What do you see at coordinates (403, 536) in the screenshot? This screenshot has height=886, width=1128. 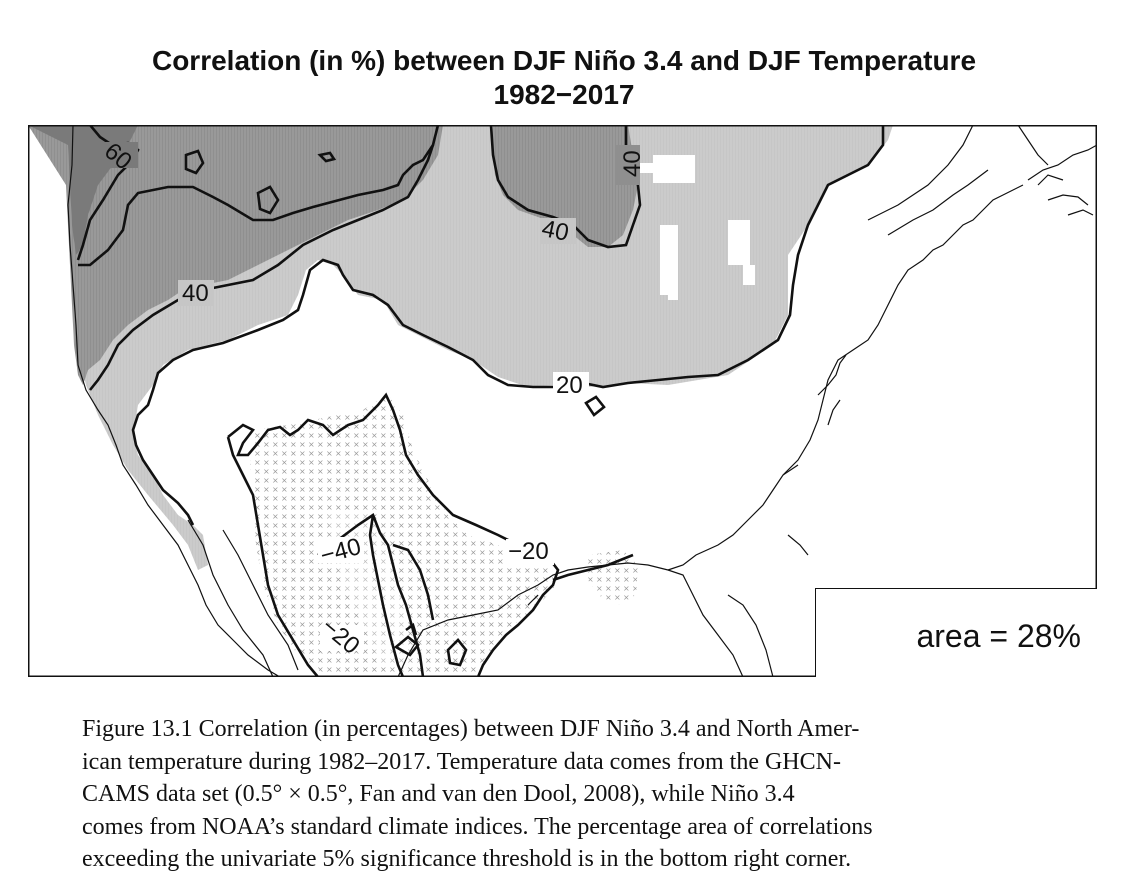 I see `negative-significant-stipple` at bounding box center [403, 536].